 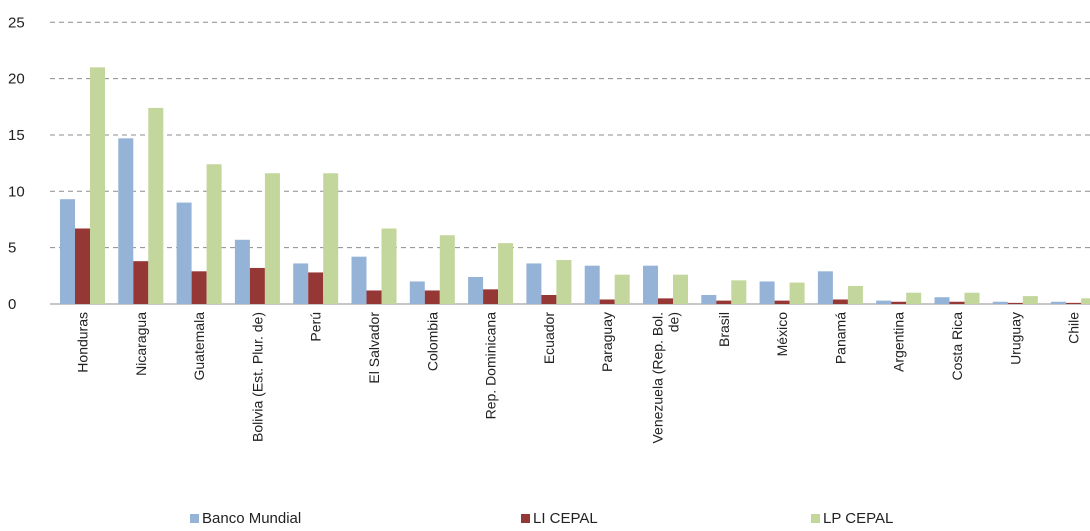 I want to click on category-label: Guatemala, so click(x=199, y=346).